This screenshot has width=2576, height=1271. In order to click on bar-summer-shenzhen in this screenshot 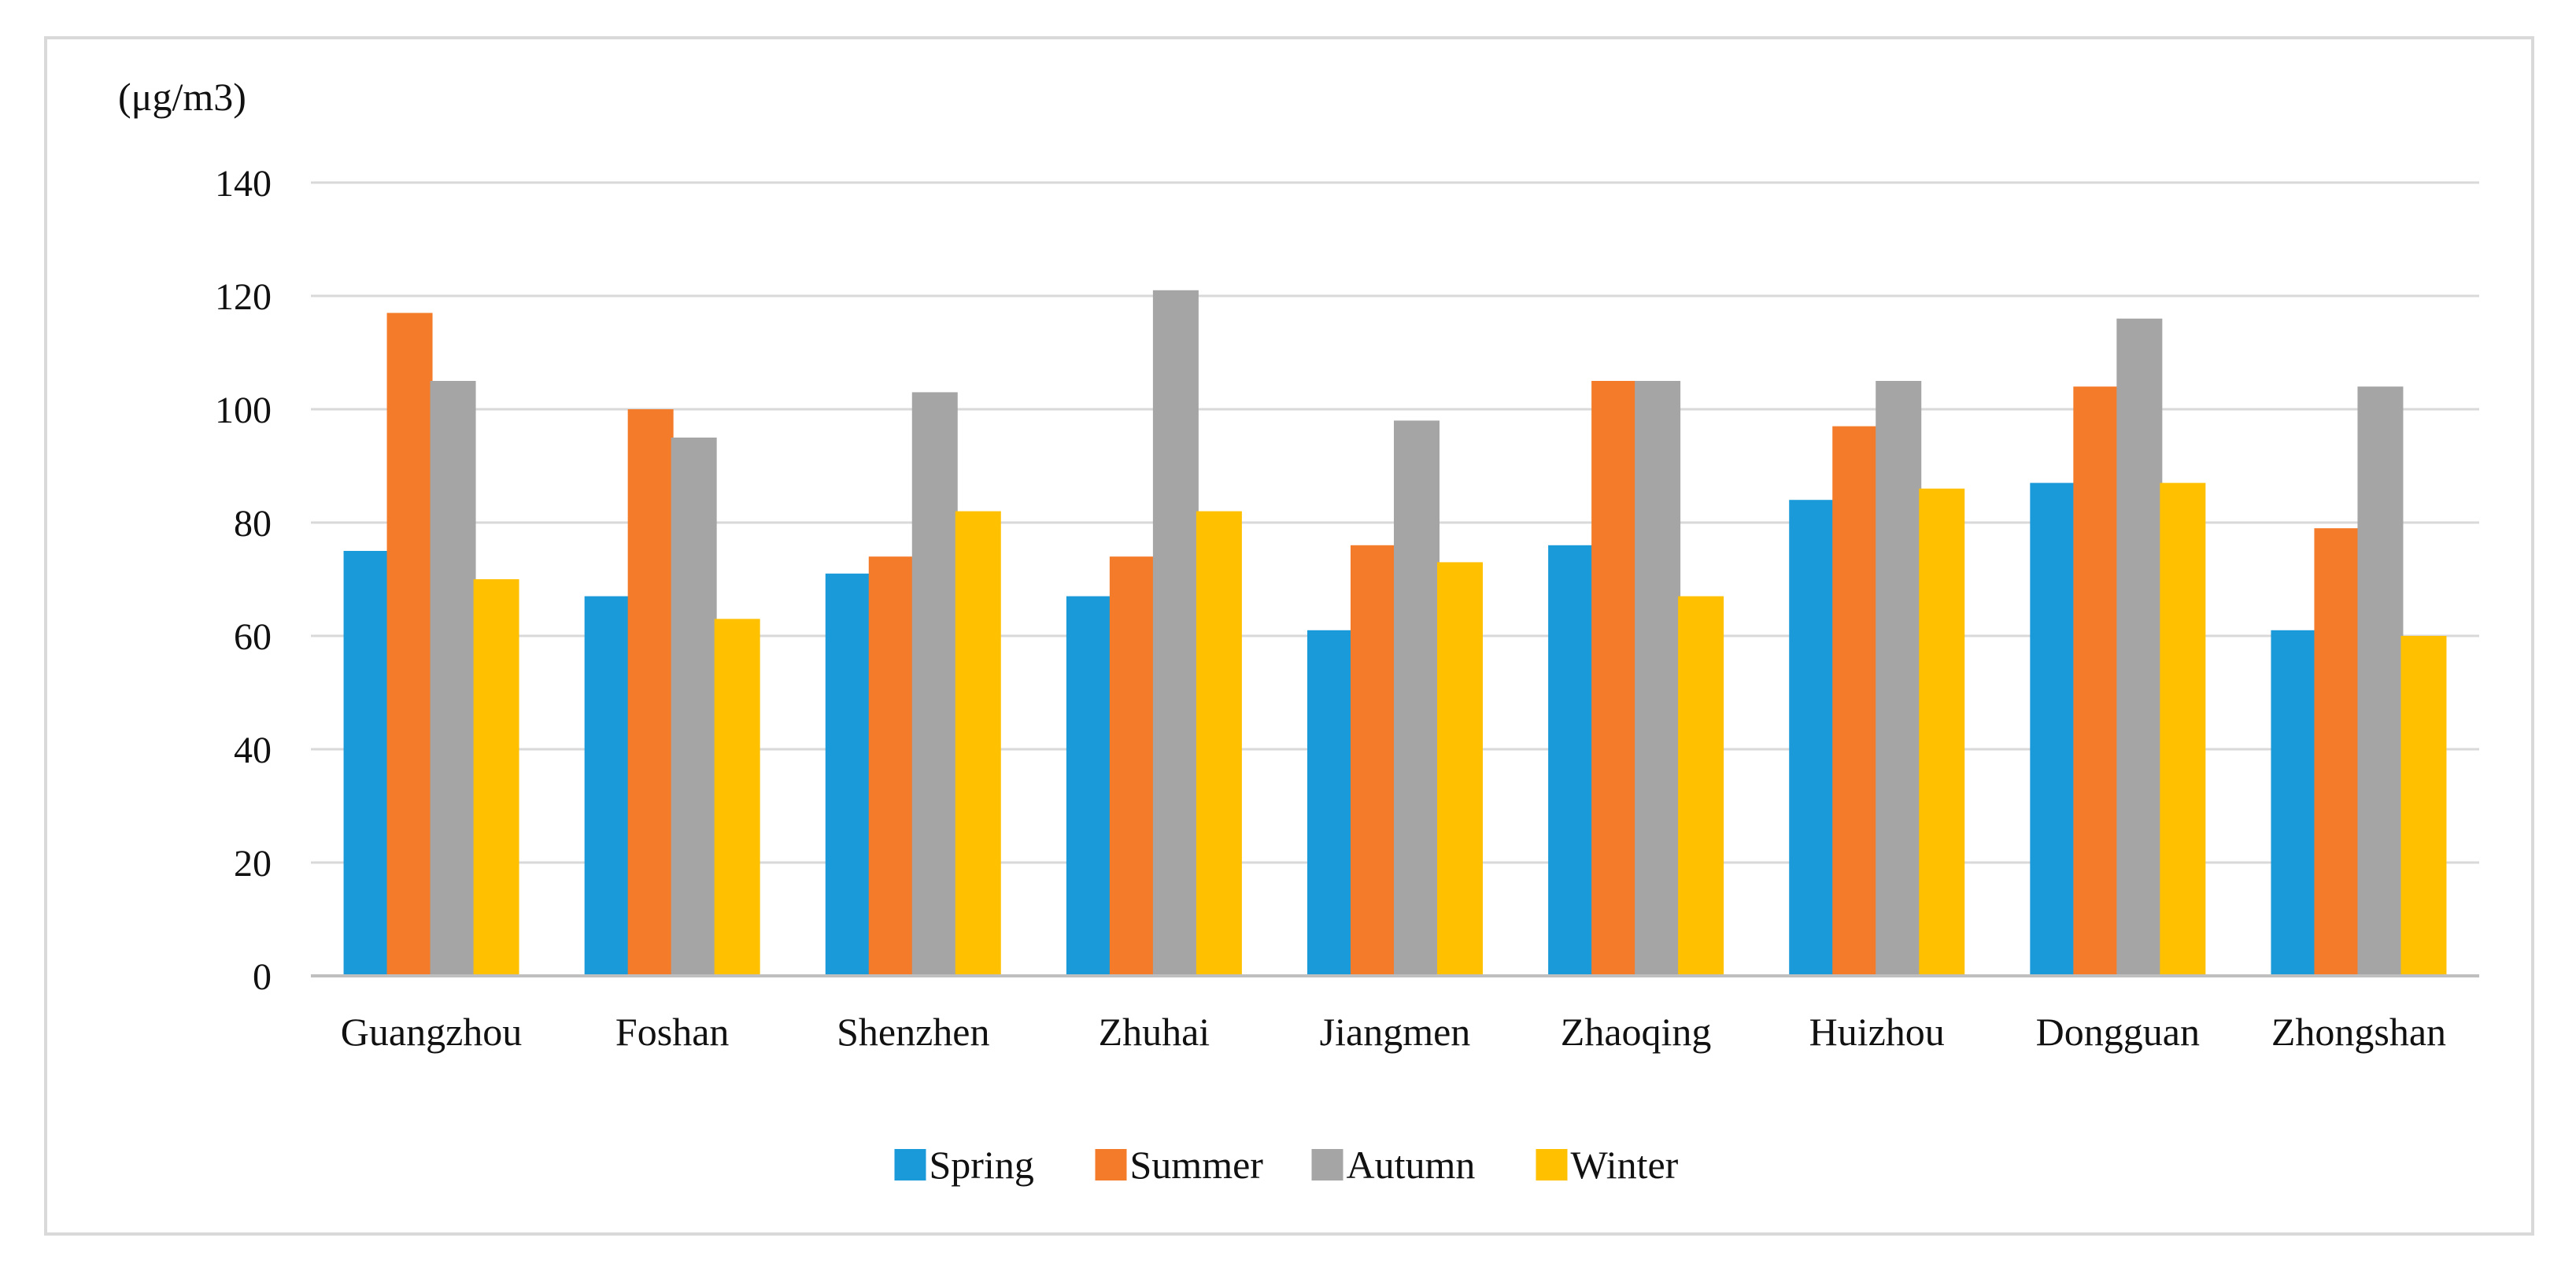, I will do `click(891, 766)`.